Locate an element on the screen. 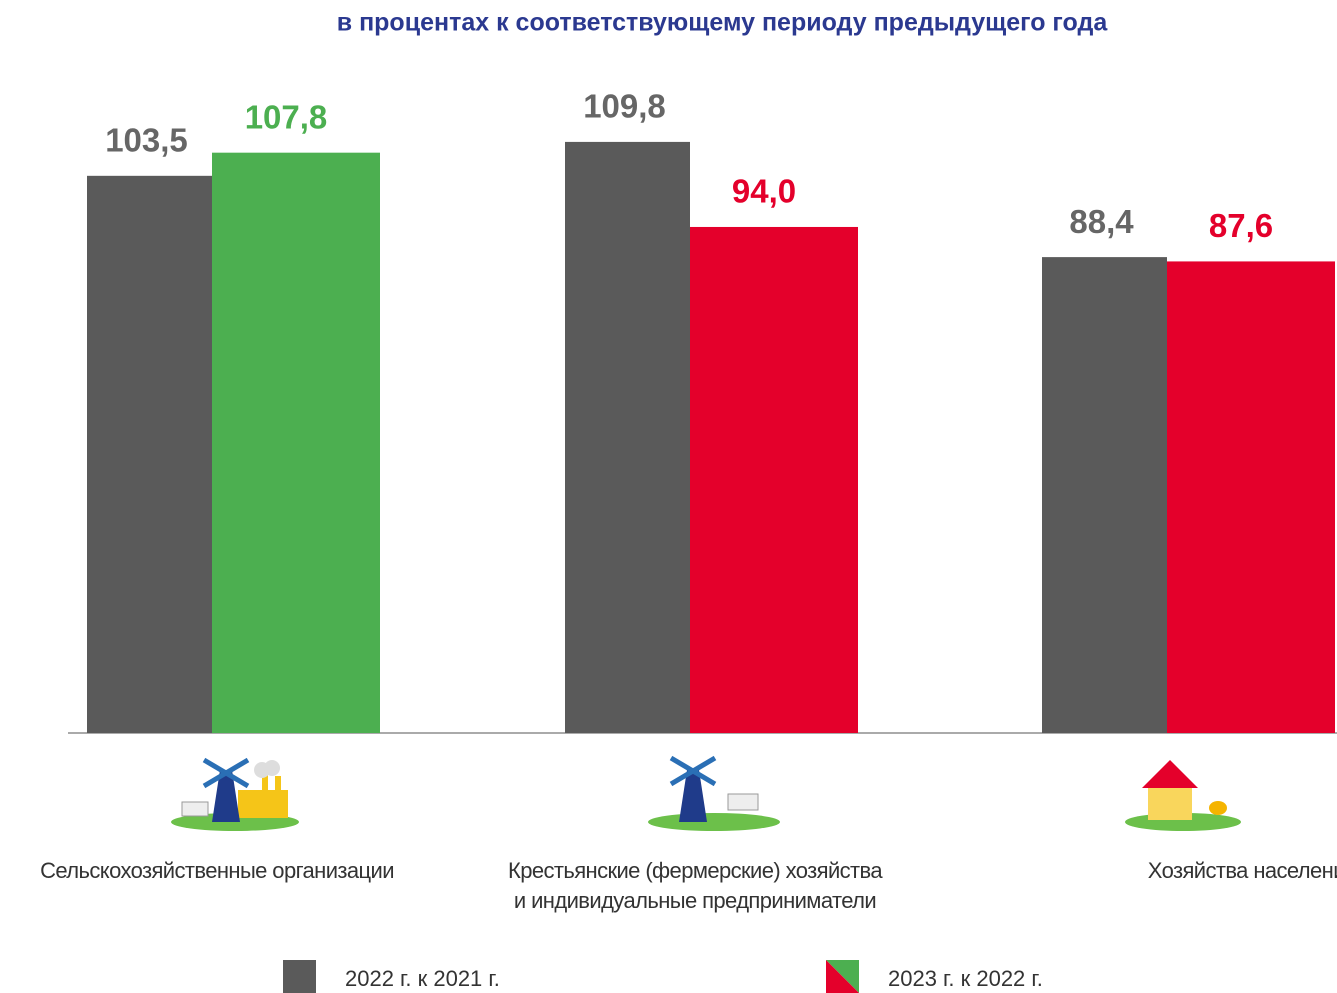  value-label: 88,4 is located at coordinates (1101, 221).